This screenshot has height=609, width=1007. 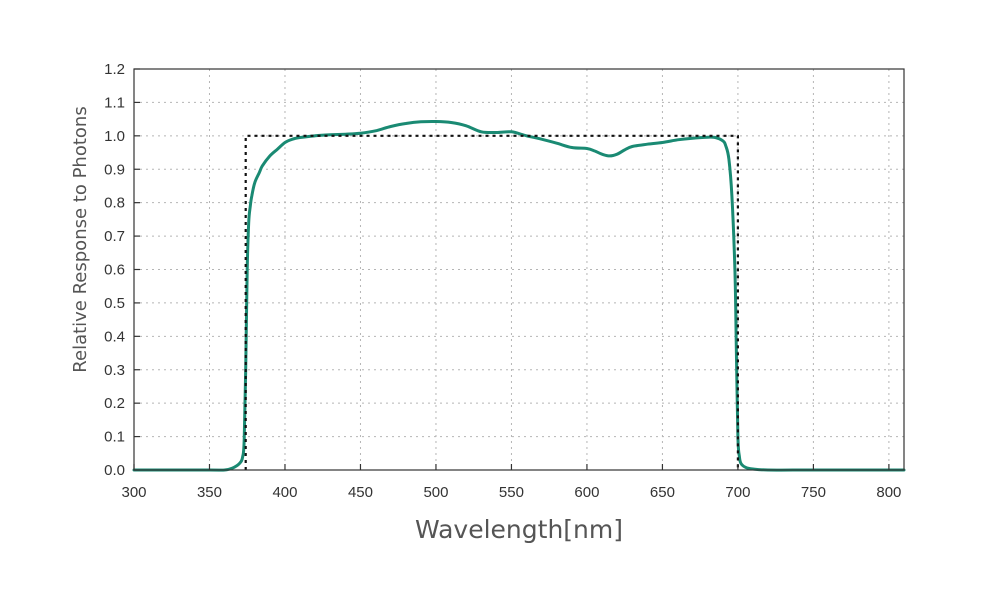 I want to click on y-tick-label: 1.2, so click(x=114, y=69).